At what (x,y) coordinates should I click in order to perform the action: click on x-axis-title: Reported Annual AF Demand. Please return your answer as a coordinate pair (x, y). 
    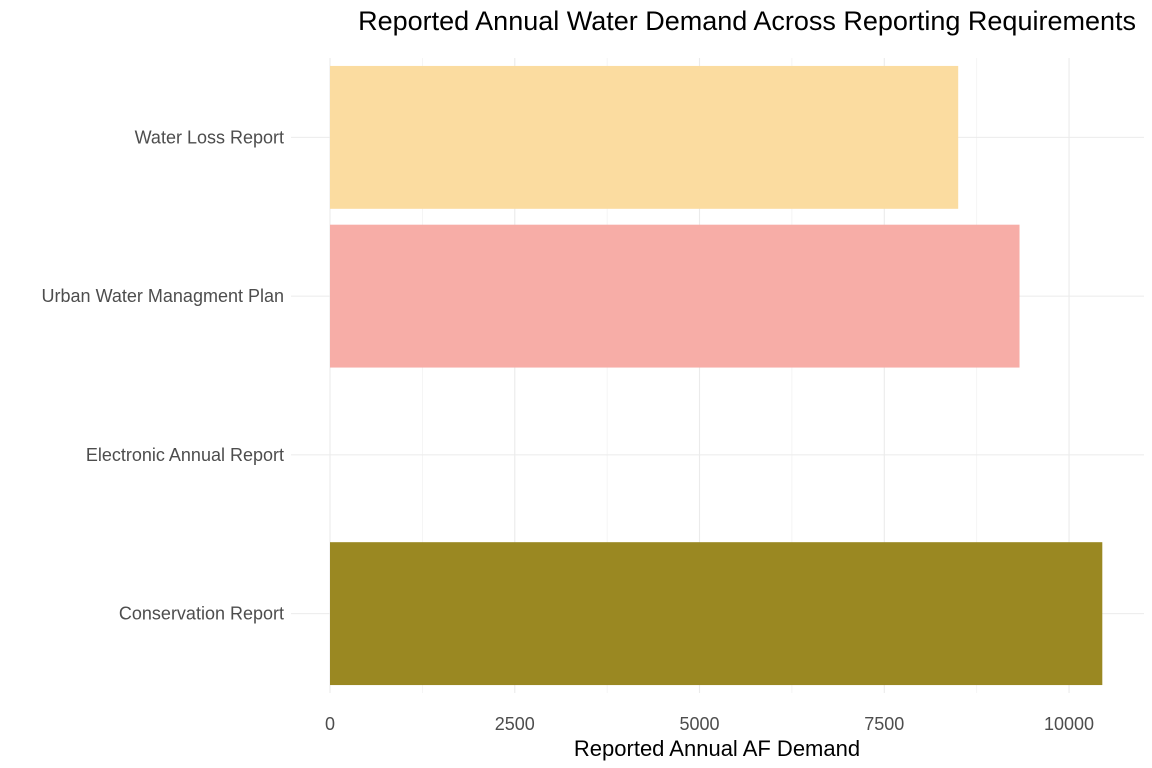
    Looking at the image, I should click on (717, 748).